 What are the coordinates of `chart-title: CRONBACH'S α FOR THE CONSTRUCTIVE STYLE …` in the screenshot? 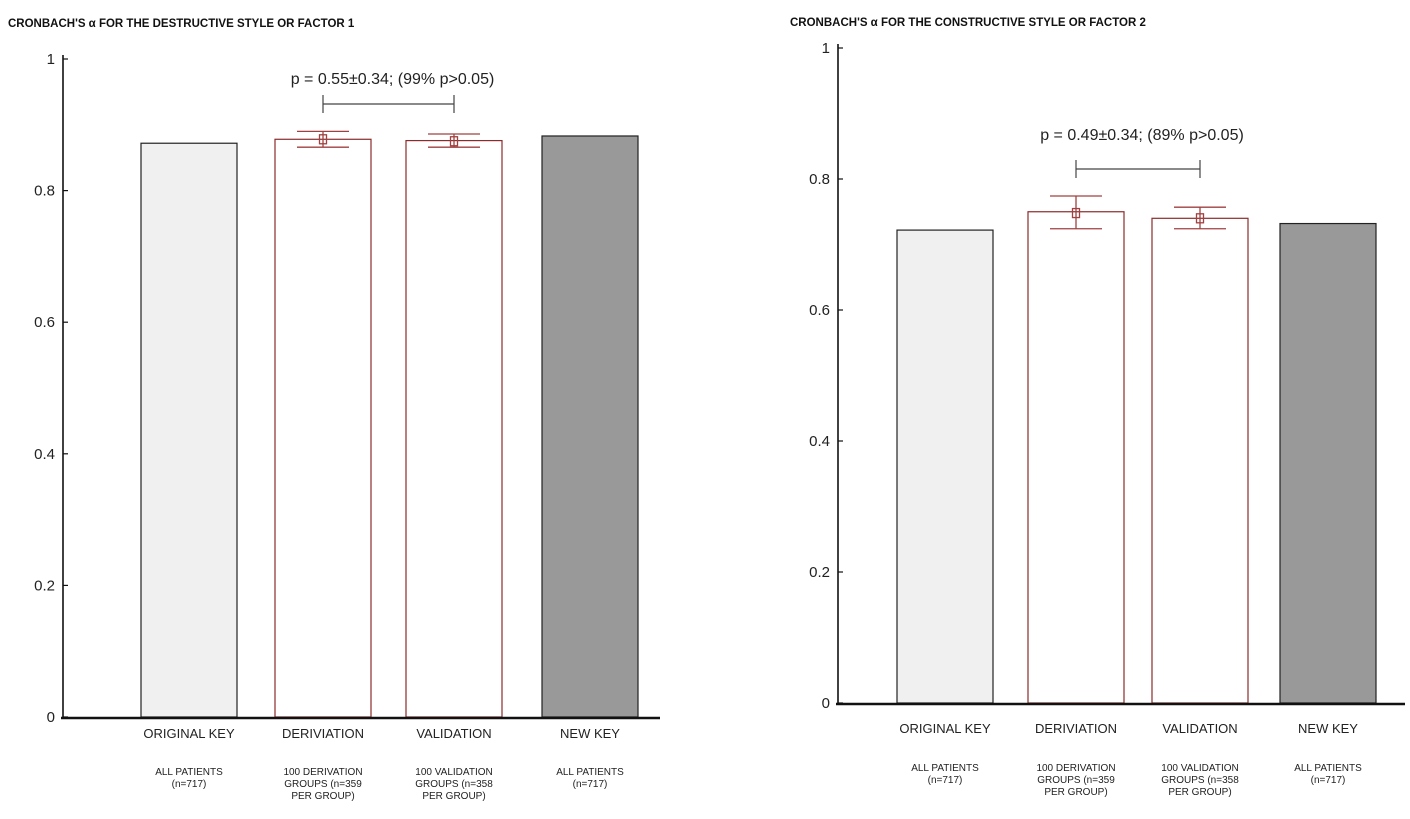 It's located at (968, 23).